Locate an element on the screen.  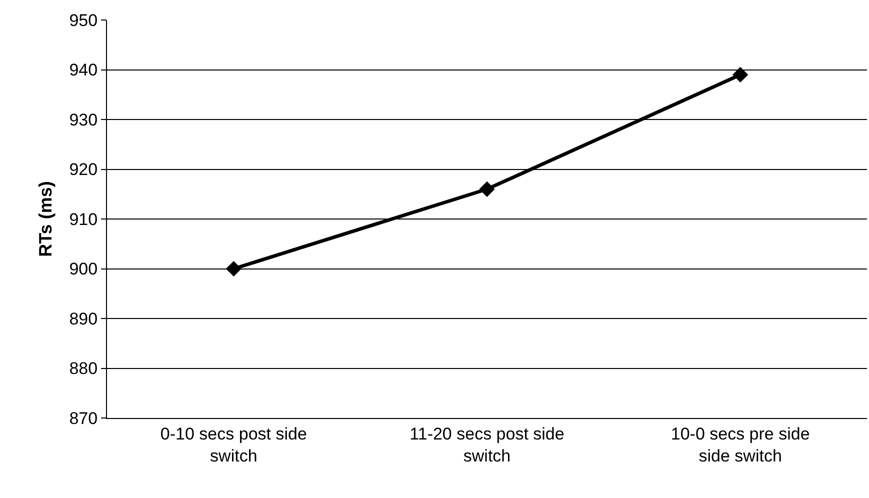
y-tick-label: 870 is located at coordinates (83, 418).